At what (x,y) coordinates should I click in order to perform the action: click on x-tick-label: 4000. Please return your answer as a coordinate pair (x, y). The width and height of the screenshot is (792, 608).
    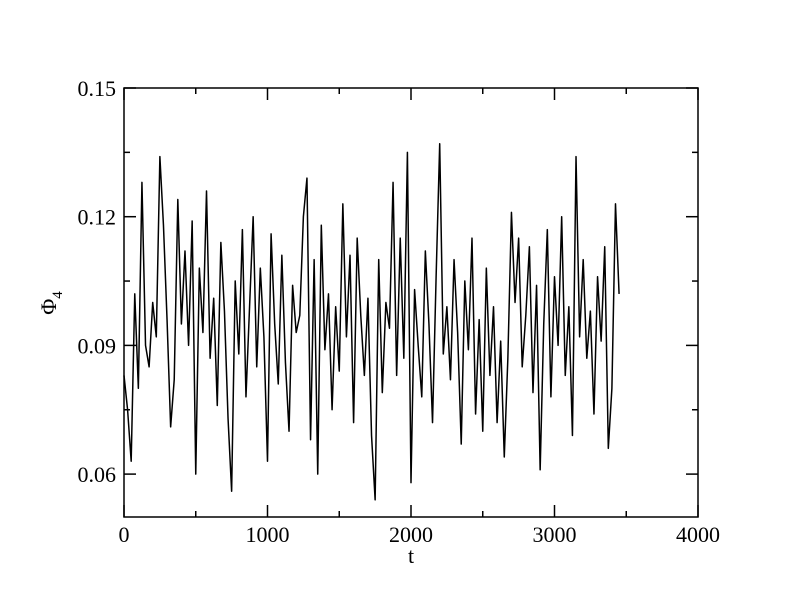
    Looking at the image, I should click on (698, 534).